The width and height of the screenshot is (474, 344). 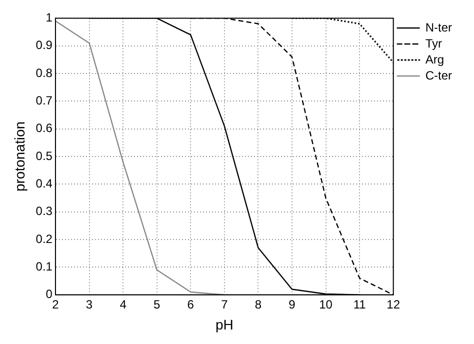 What do you see at coordinates (123, 304) in the screenshot?
I see `x-tick-label: 4` at bounding box center [123, 304].